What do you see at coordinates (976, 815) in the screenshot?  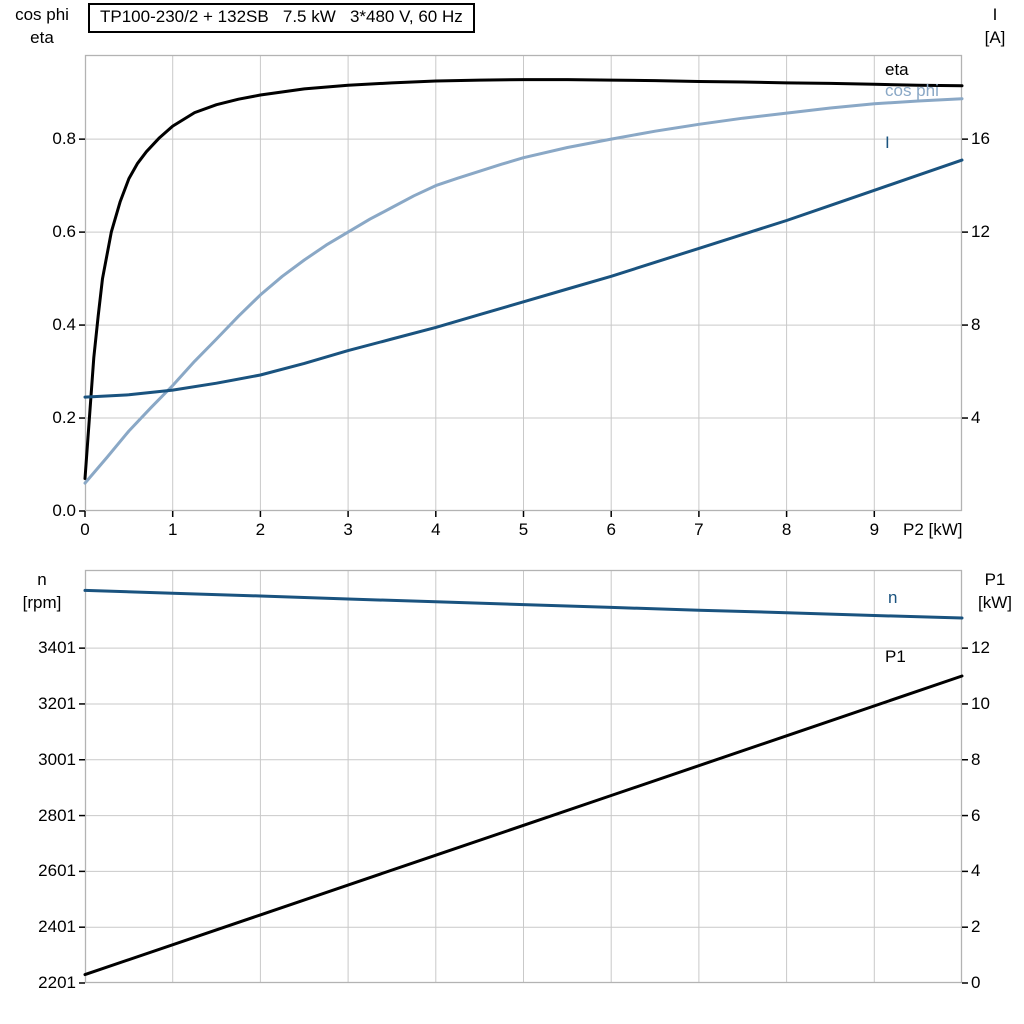 I see `right-axis-tick-label: 6` at bounding box center [976, 815].